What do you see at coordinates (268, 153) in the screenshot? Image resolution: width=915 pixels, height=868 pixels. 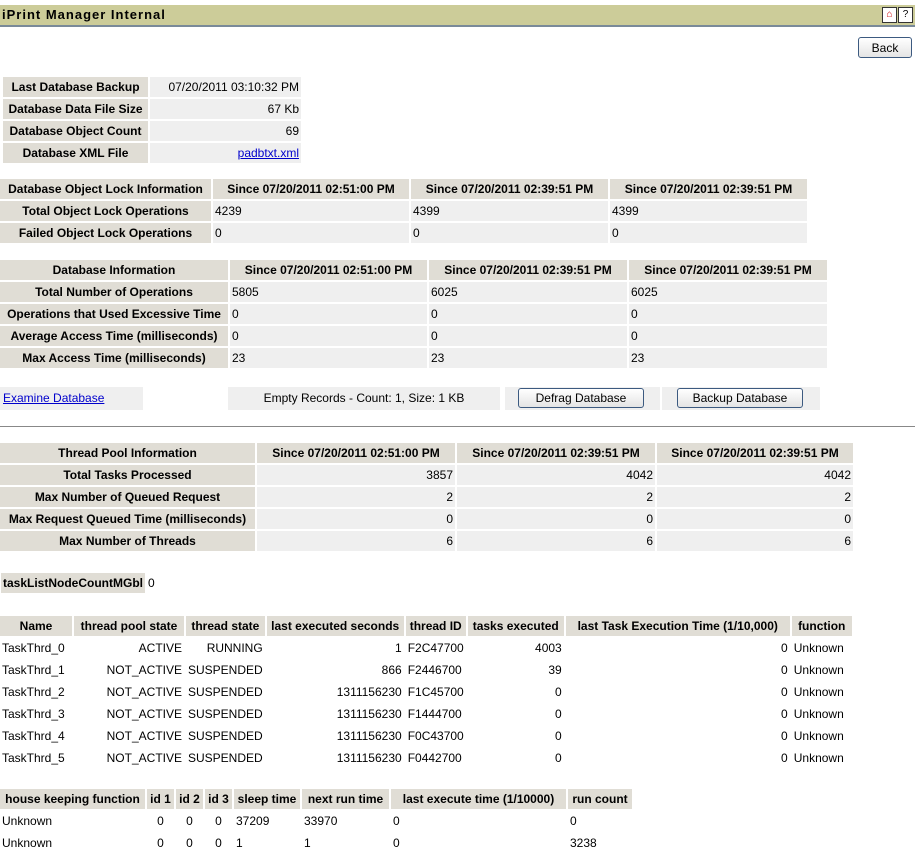 I see `xml-file-link: padbtxt.xml` at bounding box center [268, 153].